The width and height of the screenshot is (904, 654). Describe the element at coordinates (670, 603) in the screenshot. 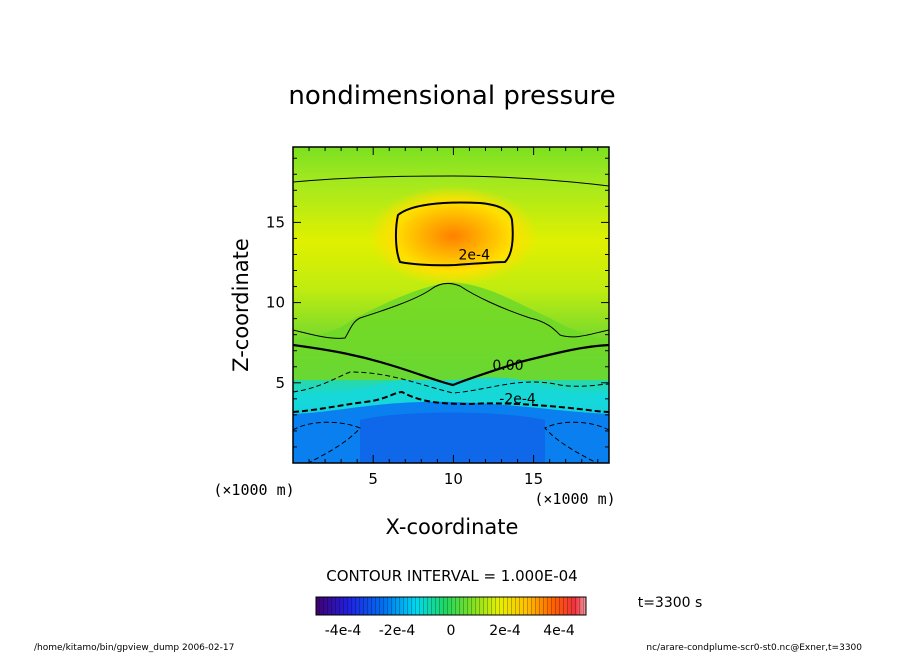

I see `time-label: t=3300 s` at that location.